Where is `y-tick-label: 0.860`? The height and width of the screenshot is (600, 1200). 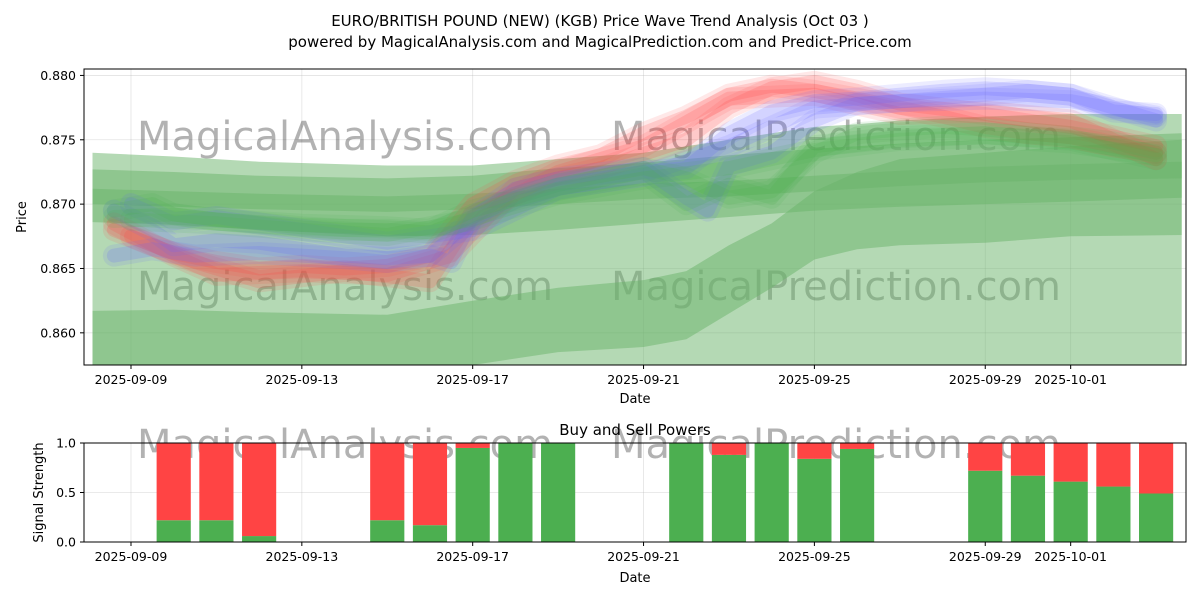
y-tick-label: 0.860 is located at coordinates (58, 332).